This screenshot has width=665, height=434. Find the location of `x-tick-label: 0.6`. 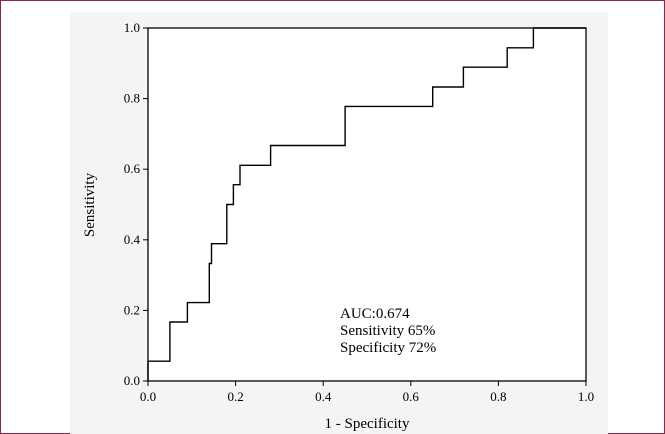

x-tick-label: 0.6 is located at coordinates (411, 396).